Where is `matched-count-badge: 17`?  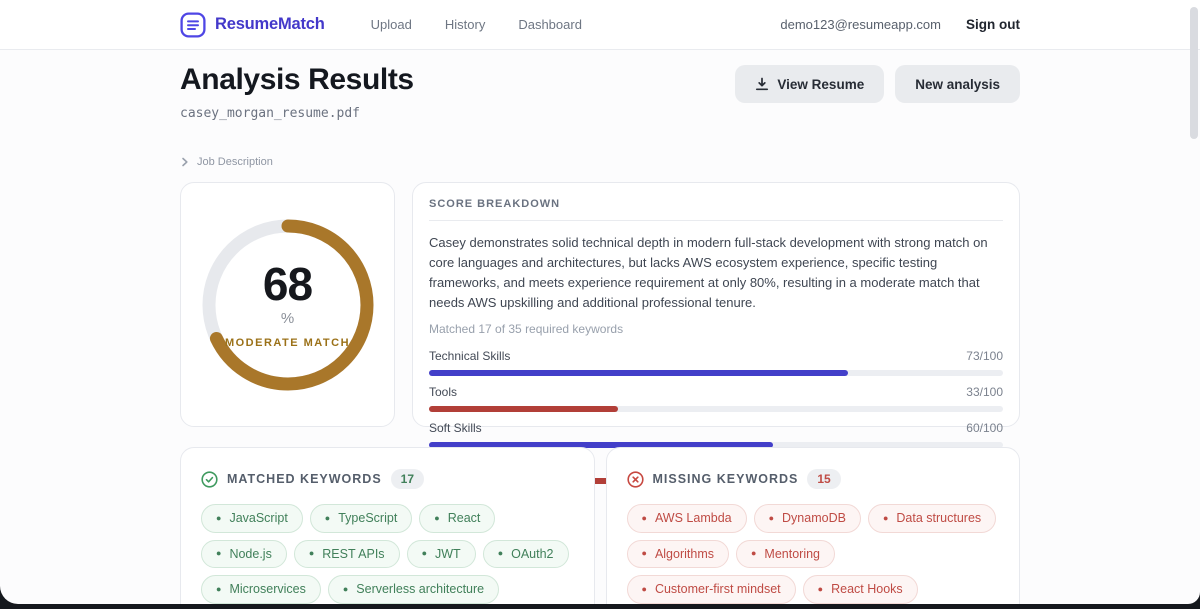
matched-count-badge: 17 is located at coordinates (407, 479).